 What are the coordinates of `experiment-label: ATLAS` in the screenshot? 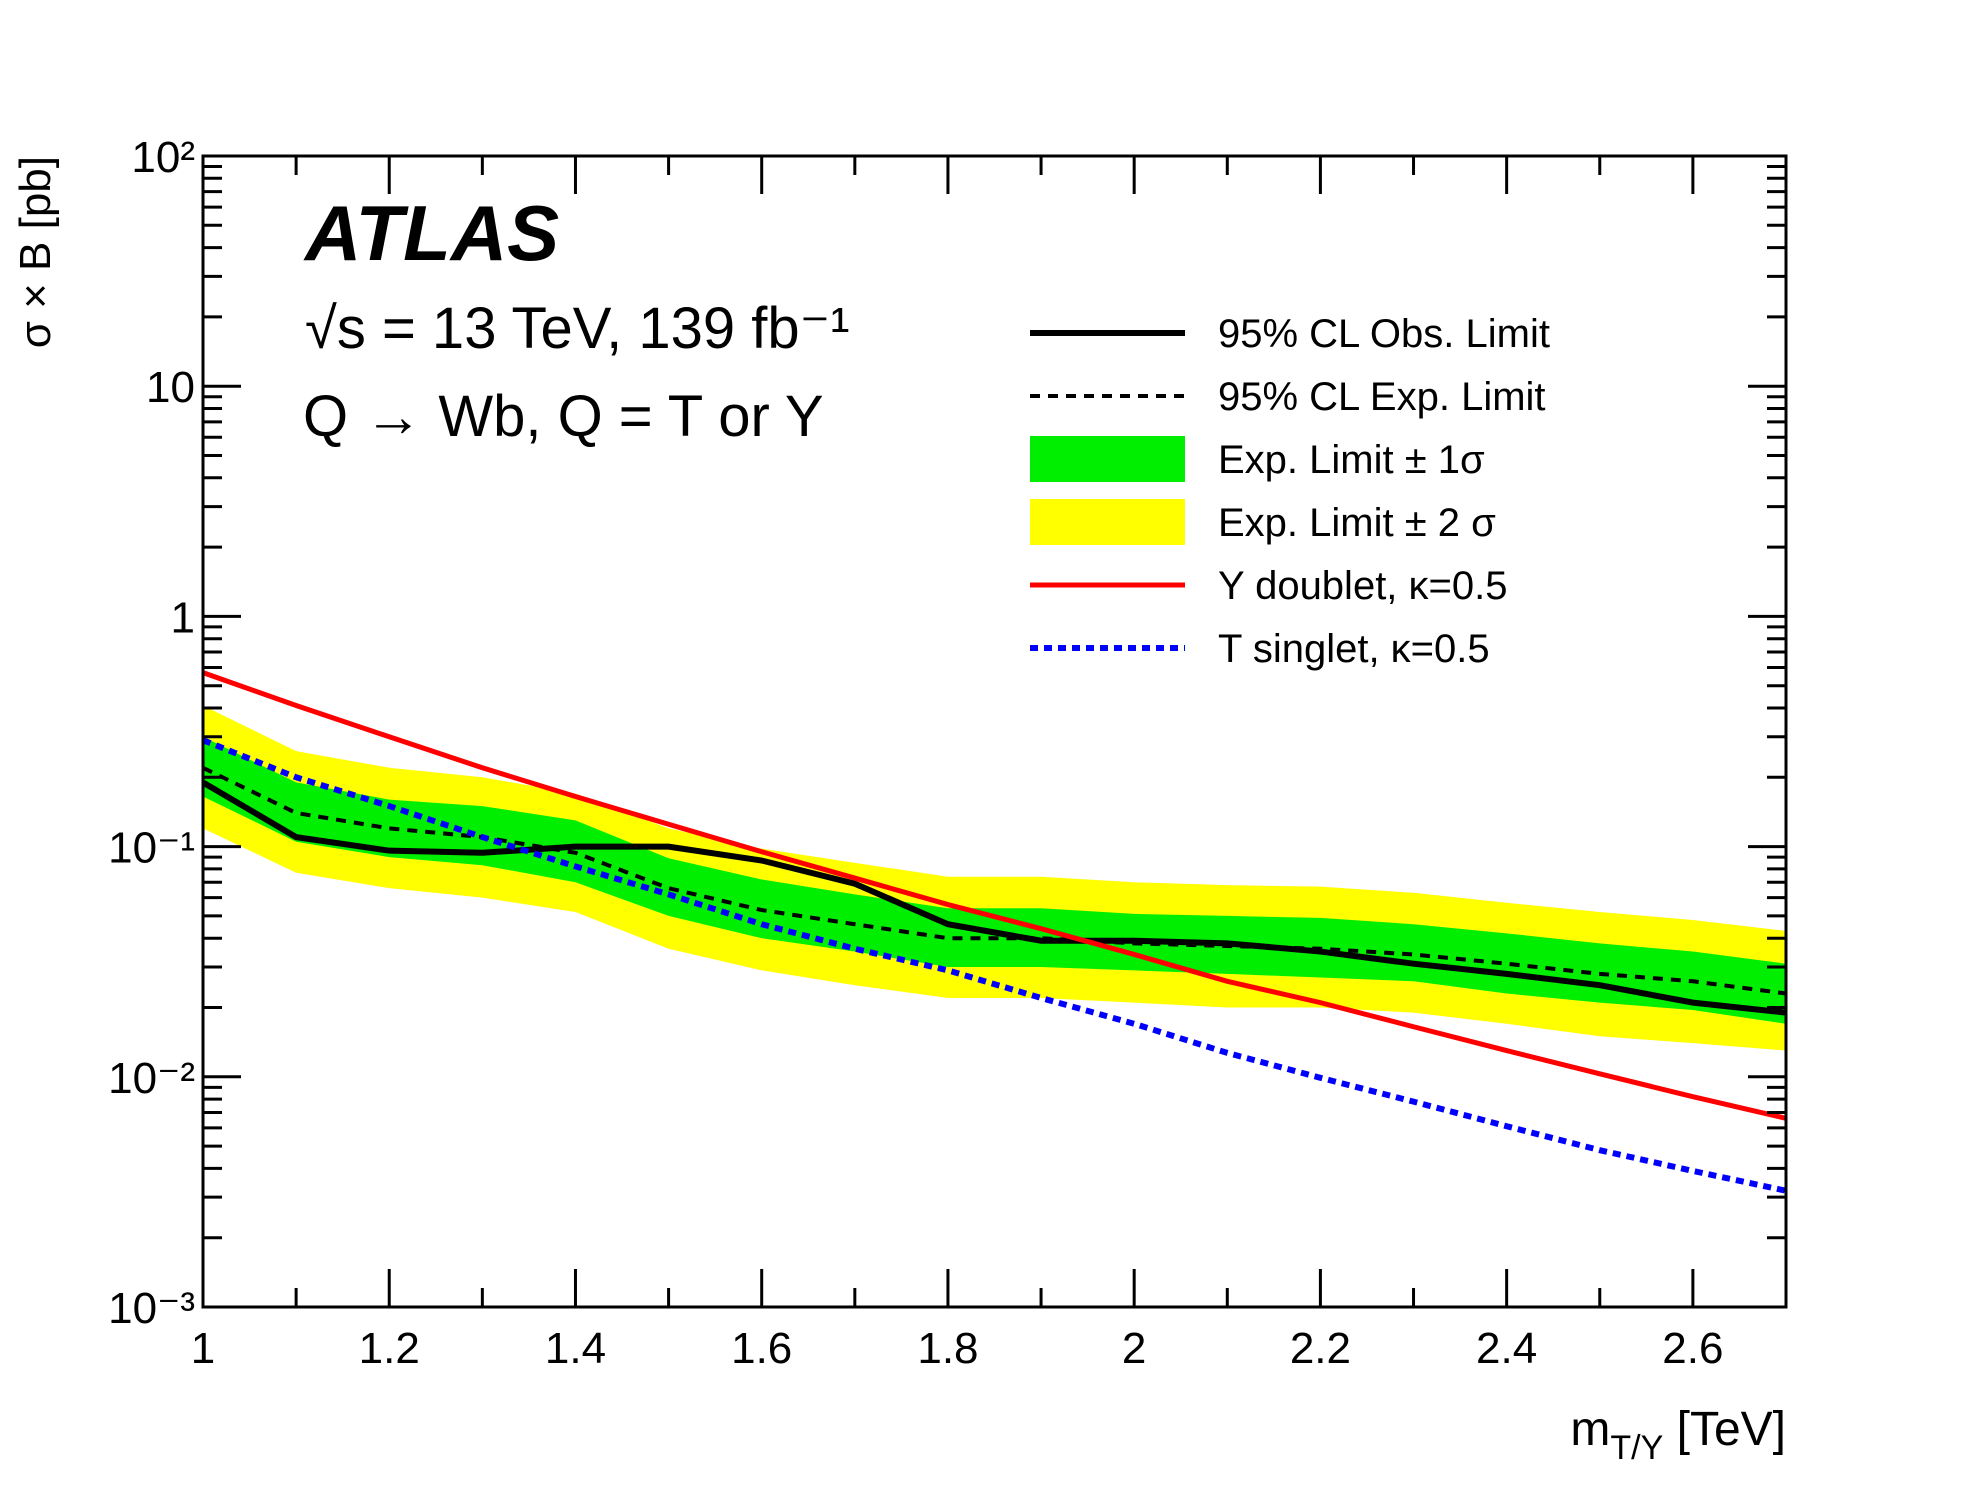 It's located at (431, 233).